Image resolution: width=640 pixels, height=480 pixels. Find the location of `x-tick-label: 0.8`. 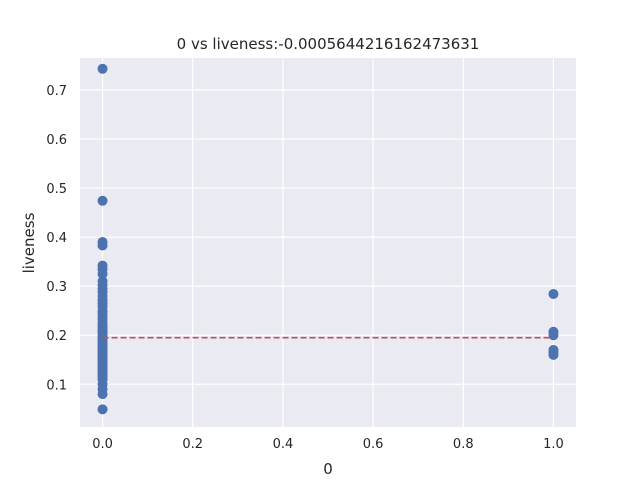

x-tick-label: 0.8 is located at coordinates (463, 444).